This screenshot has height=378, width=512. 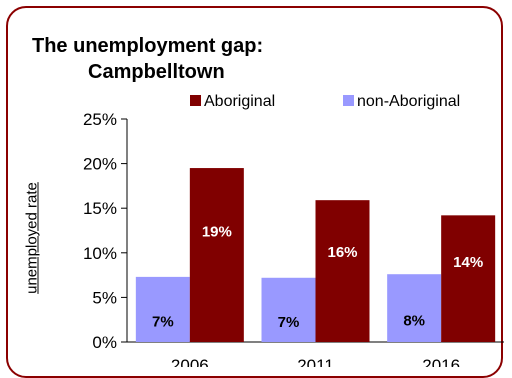 I want to click on legend-label: Aboriginal, so click(x=239, y=101).